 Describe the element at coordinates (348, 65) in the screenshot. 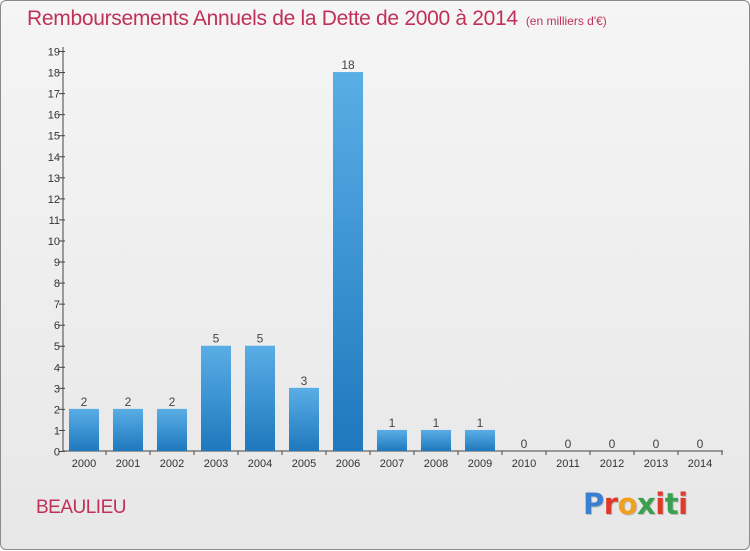

I see `data-label: 18` at that location.